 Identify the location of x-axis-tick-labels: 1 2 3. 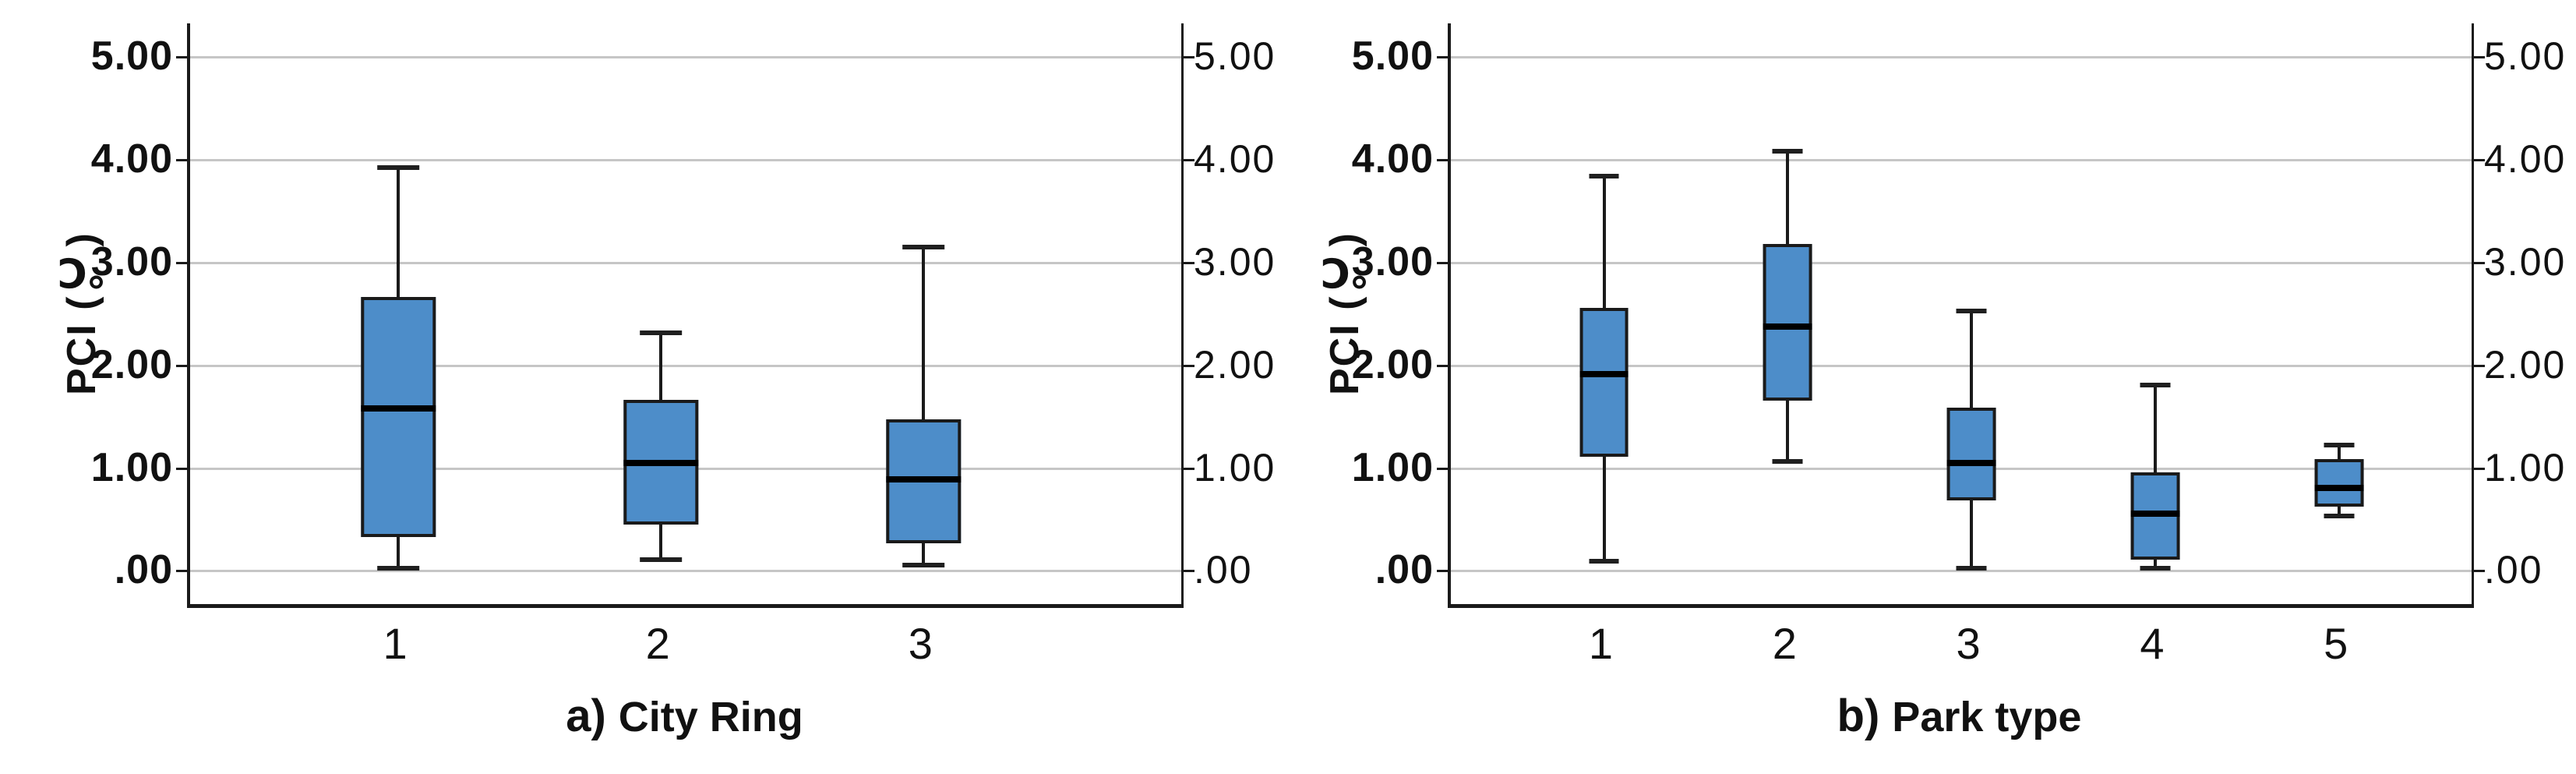
(682, 647).